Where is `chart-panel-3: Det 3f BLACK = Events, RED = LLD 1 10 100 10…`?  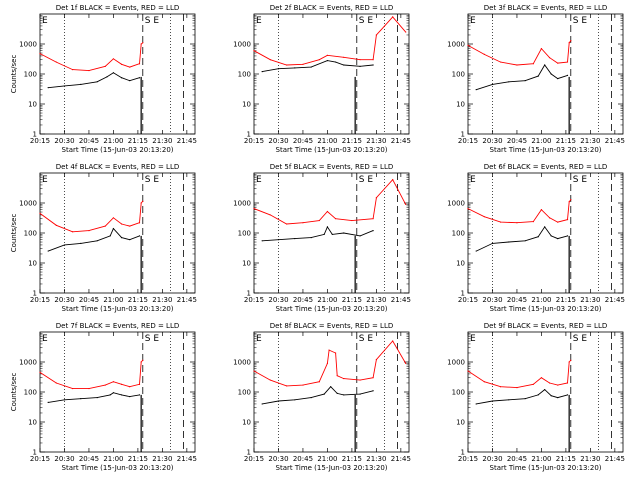
chart-panel-3: Det 3f BLACK = Events, RED = LLD 1 10 100 10… is located at coordinates (536, 79).